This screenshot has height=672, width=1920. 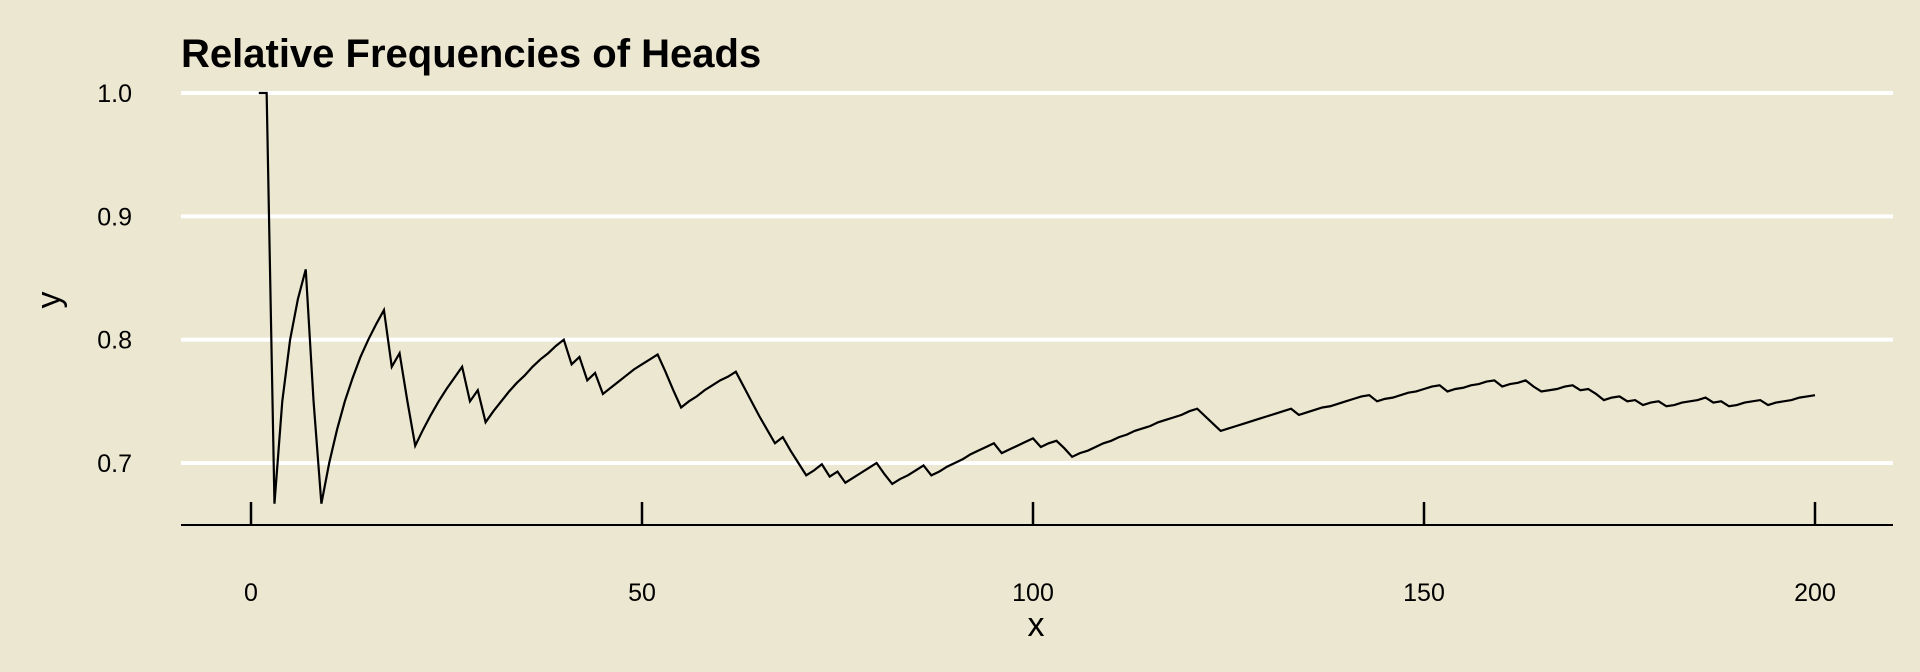 I want to click on x-tick-label-50: 50, so click(x=642, y=593).